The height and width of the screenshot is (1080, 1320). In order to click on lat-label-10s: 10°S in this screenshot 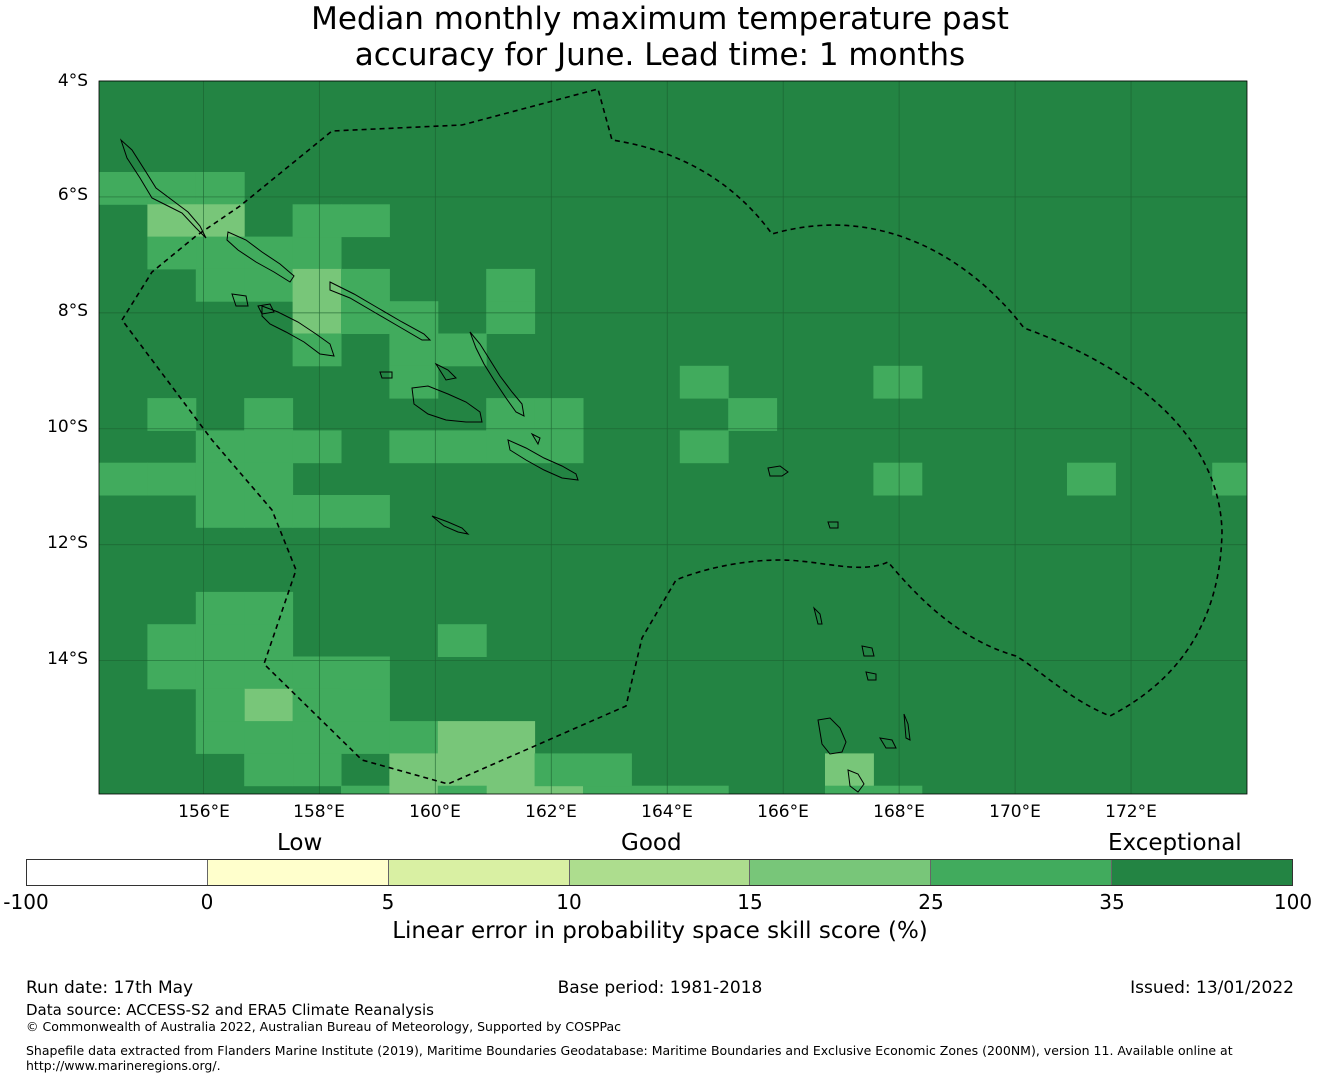, I will do `click(67, 427)`.